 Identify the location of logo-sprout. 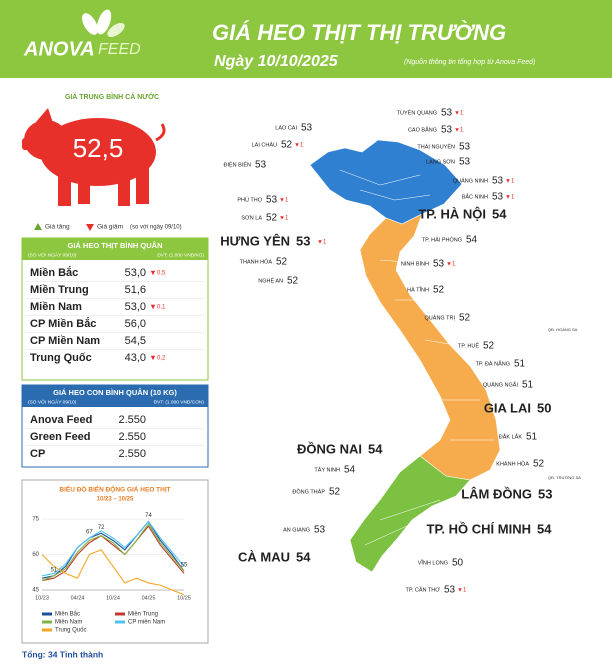
(103, 23).